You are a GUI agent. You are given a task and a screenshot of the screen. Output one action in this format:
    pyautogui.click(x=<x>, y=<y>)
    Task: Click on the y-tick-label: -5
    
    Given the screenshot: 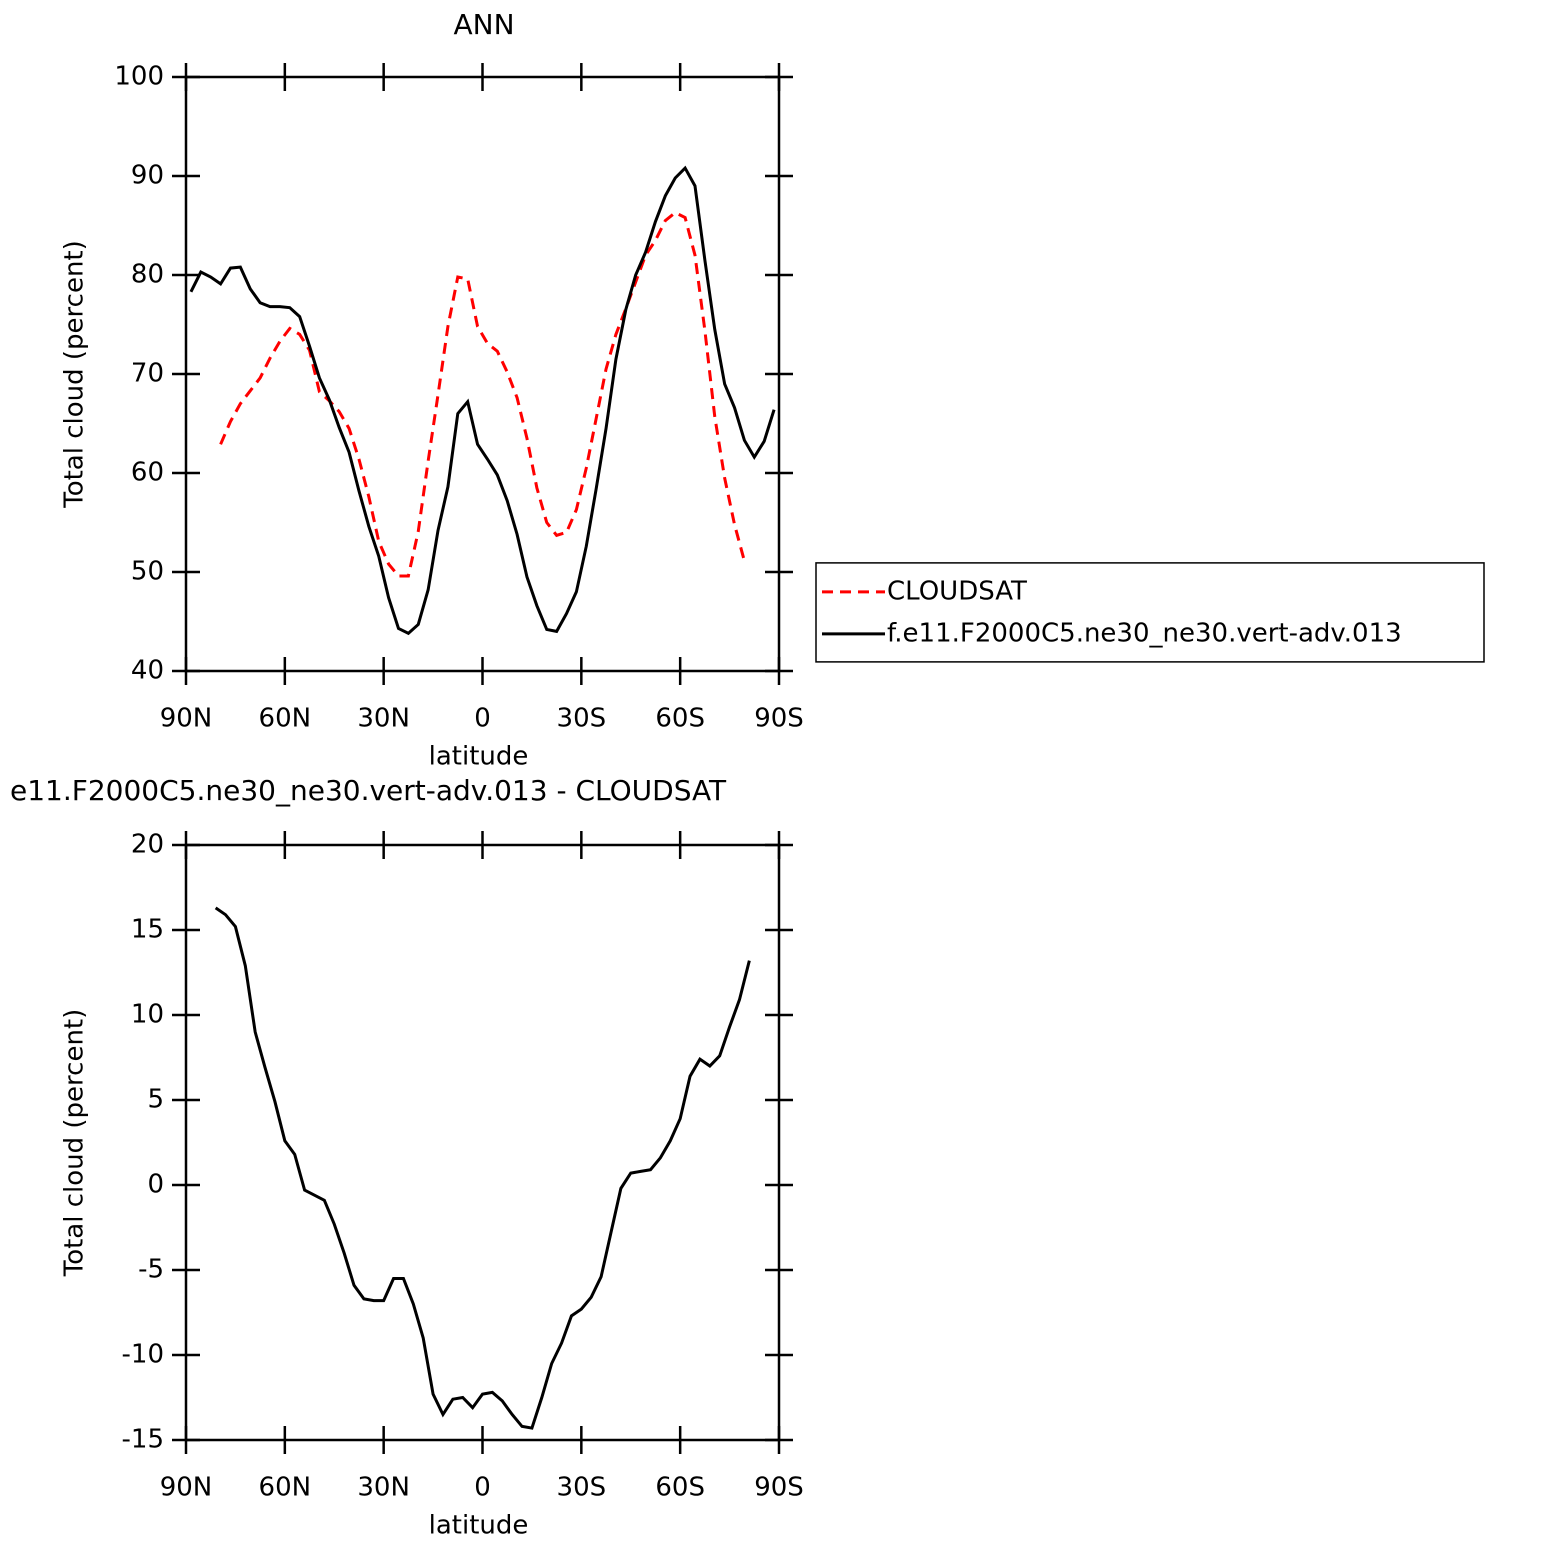 What is the action you would take?
    pyautogui.click(x=151, y=1270)
    